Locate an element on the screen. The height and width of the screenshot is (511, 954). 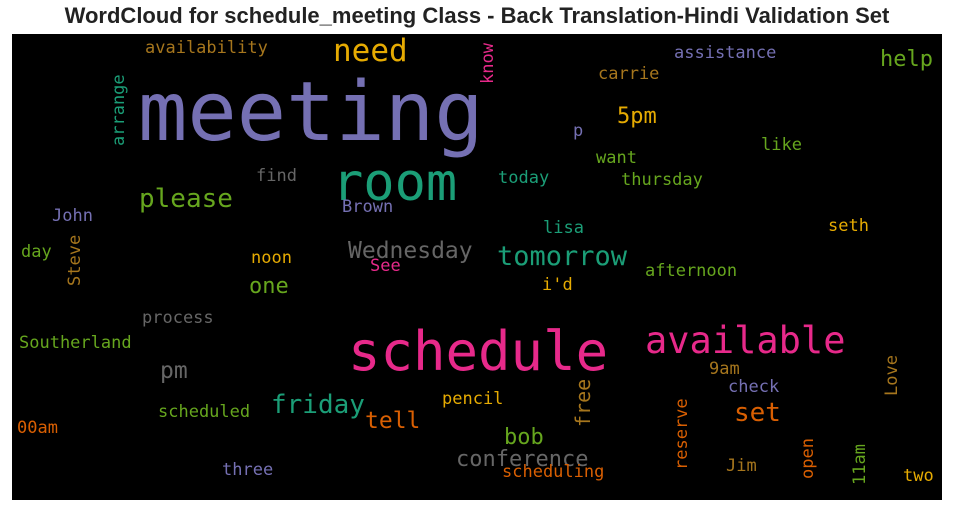
word-process: process is located at coordinates (178, 318).